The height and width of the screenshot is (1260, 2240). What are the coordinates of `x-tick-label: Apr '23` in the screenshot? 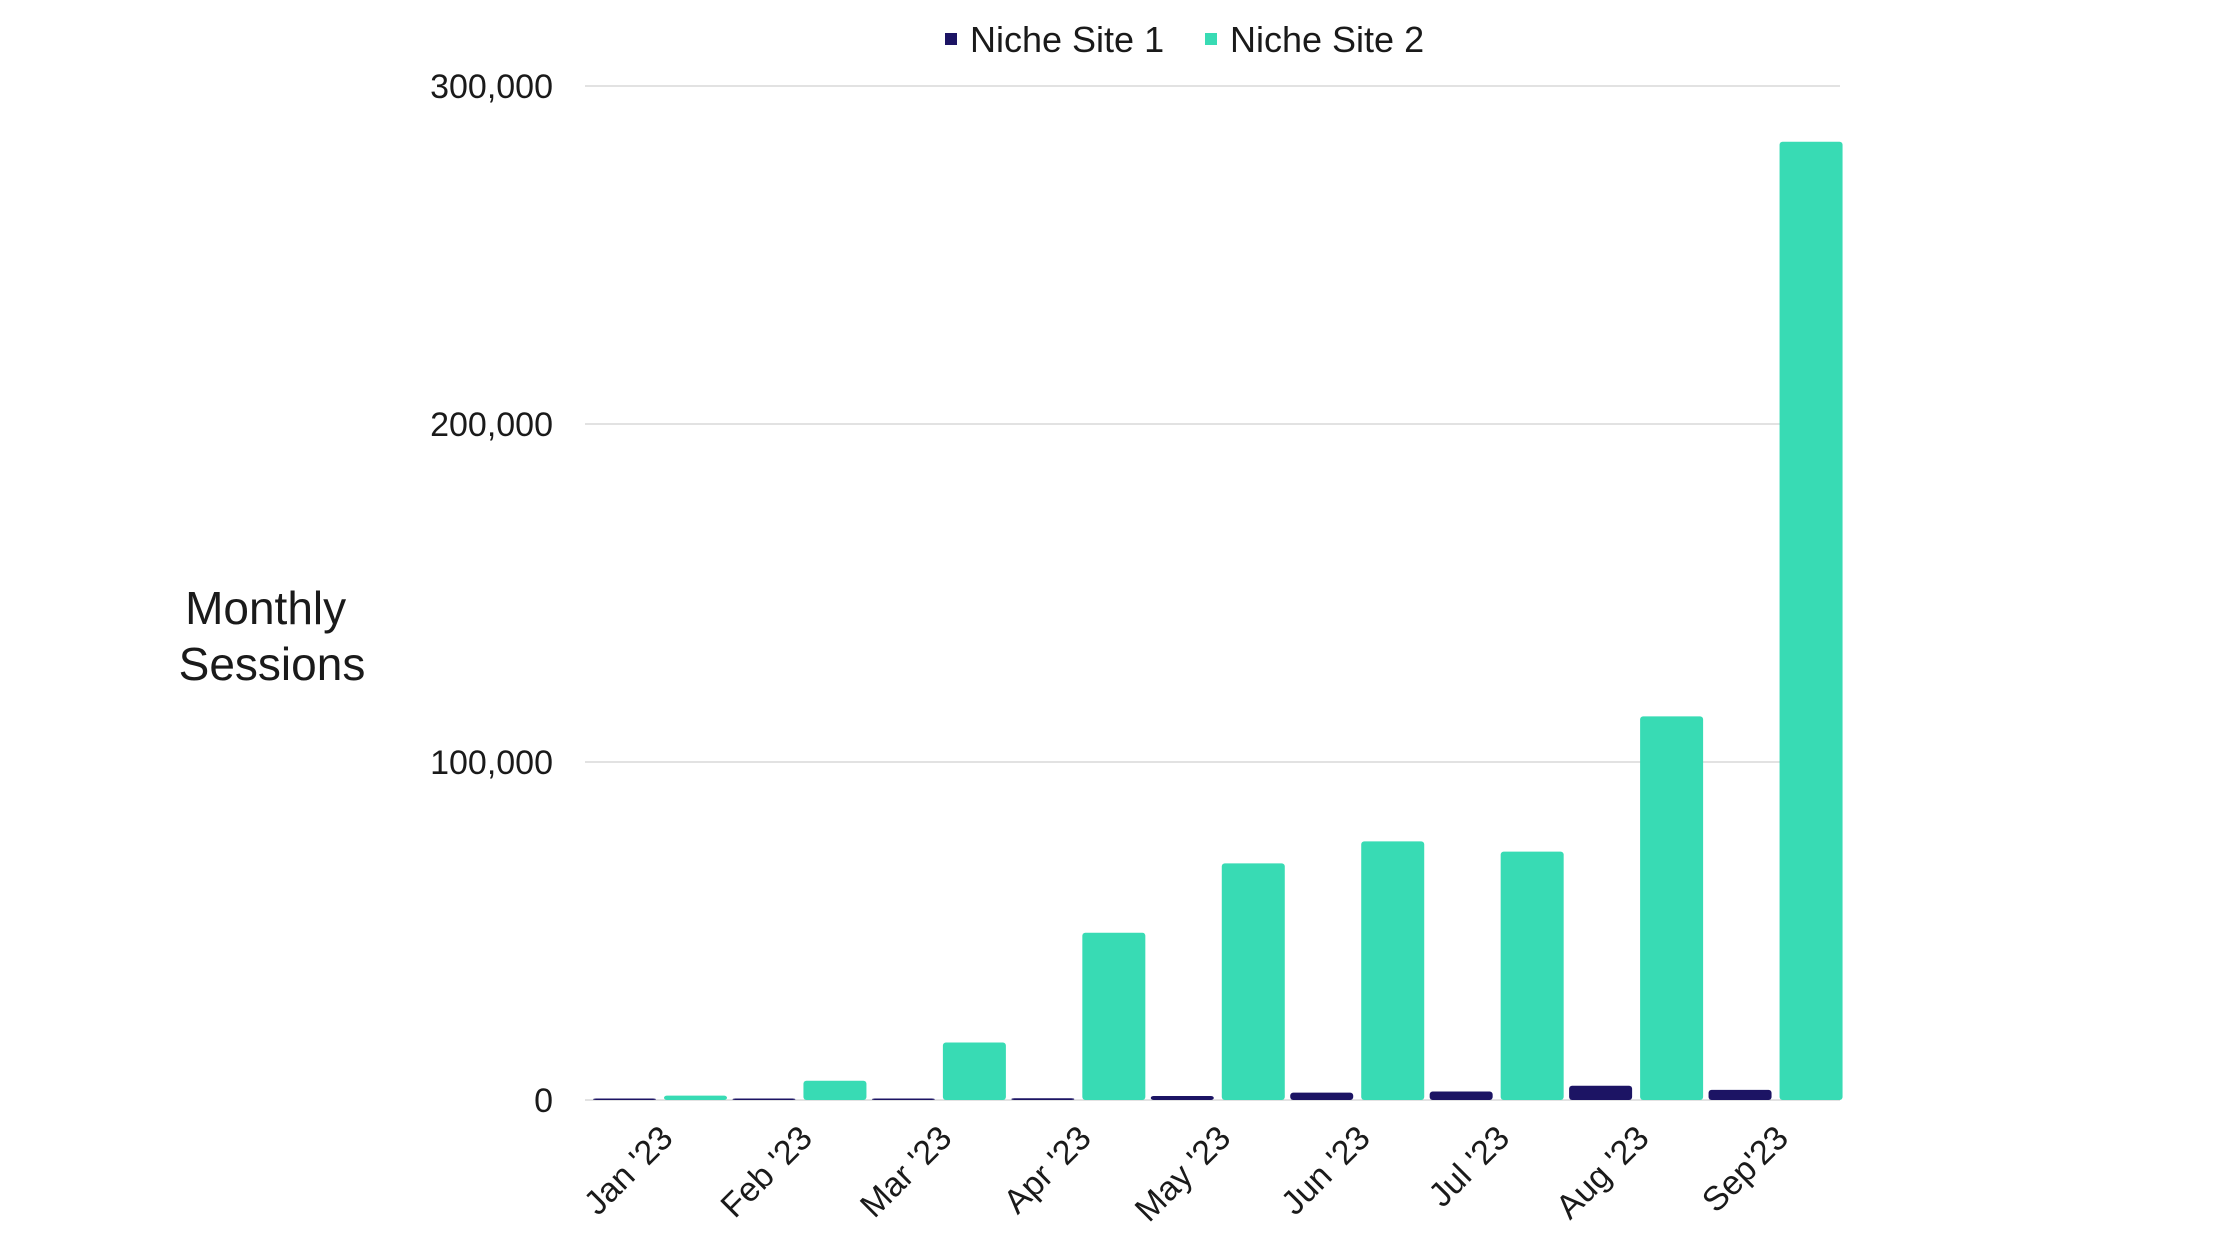 It's located at (1047, 1170).